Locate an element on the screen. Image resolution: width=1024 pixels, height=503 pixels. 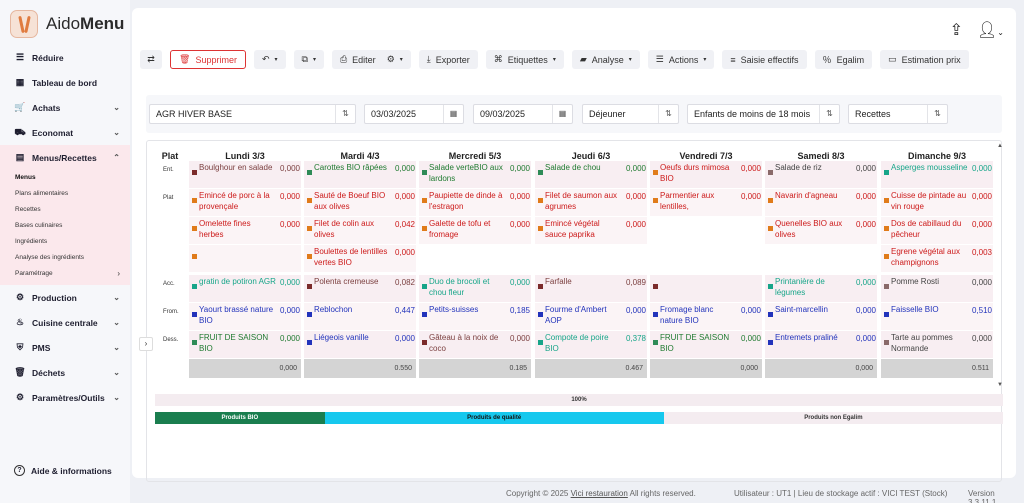
menu-dish-cell: Yaourt brassé nature BIO 0,000 is located at coordinates (245, 316).